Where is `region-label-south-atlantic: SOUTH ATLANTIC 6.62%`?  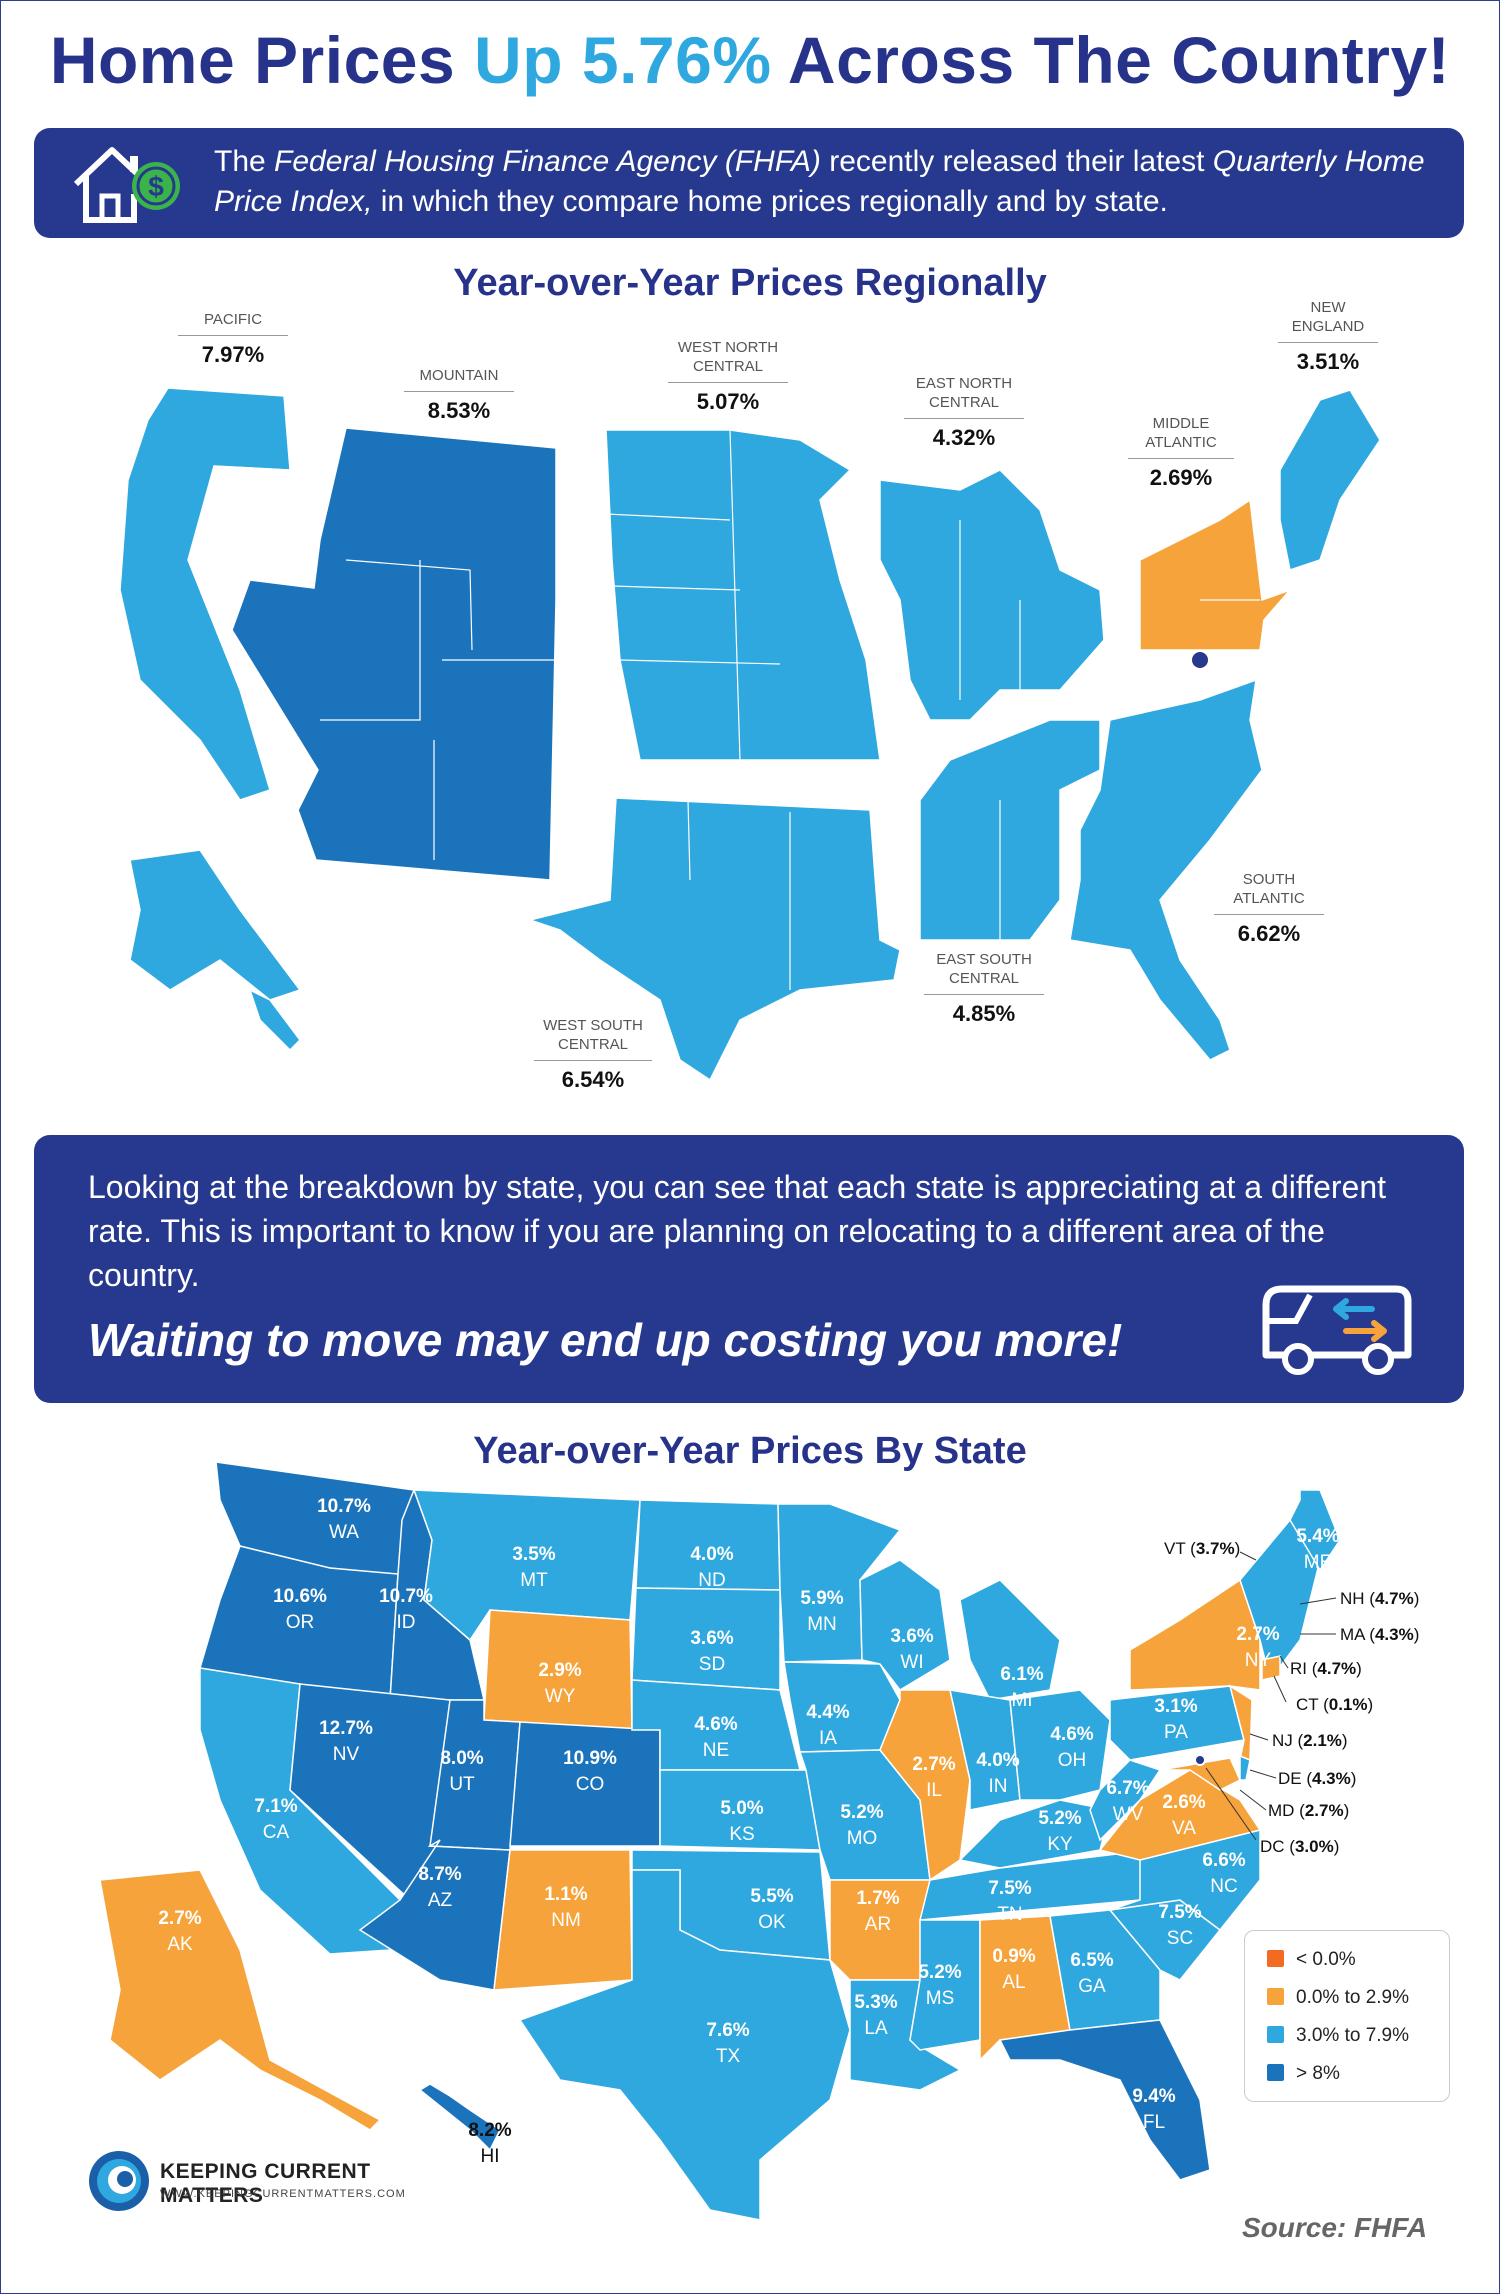
region-label-south-atlantic: SOUTH ATLANTIC 6.62% is located at coordinates (1269, 908).